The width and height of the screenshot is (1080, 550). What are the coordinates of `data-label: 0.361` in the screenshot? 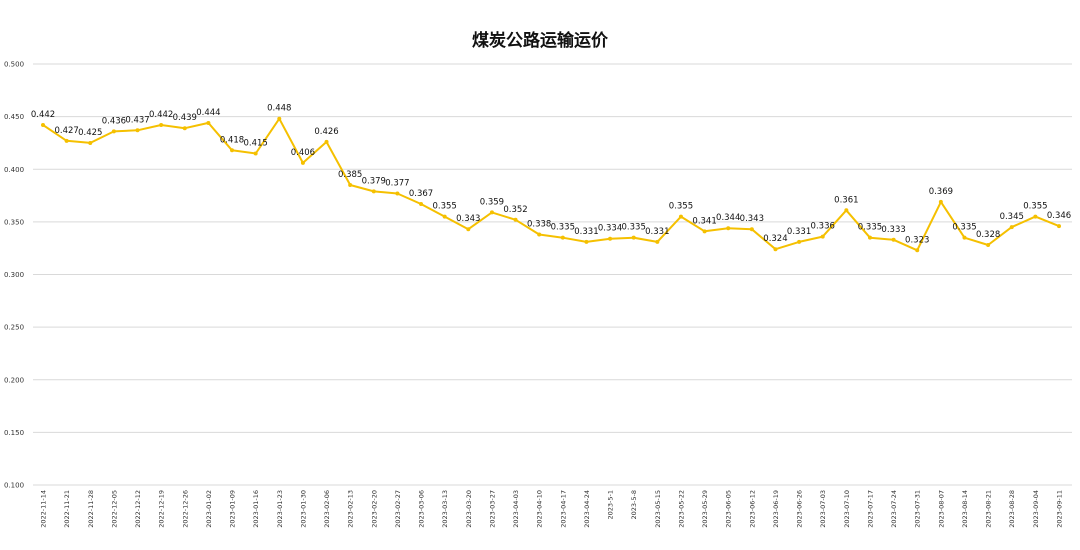 It's located at (846, 200).